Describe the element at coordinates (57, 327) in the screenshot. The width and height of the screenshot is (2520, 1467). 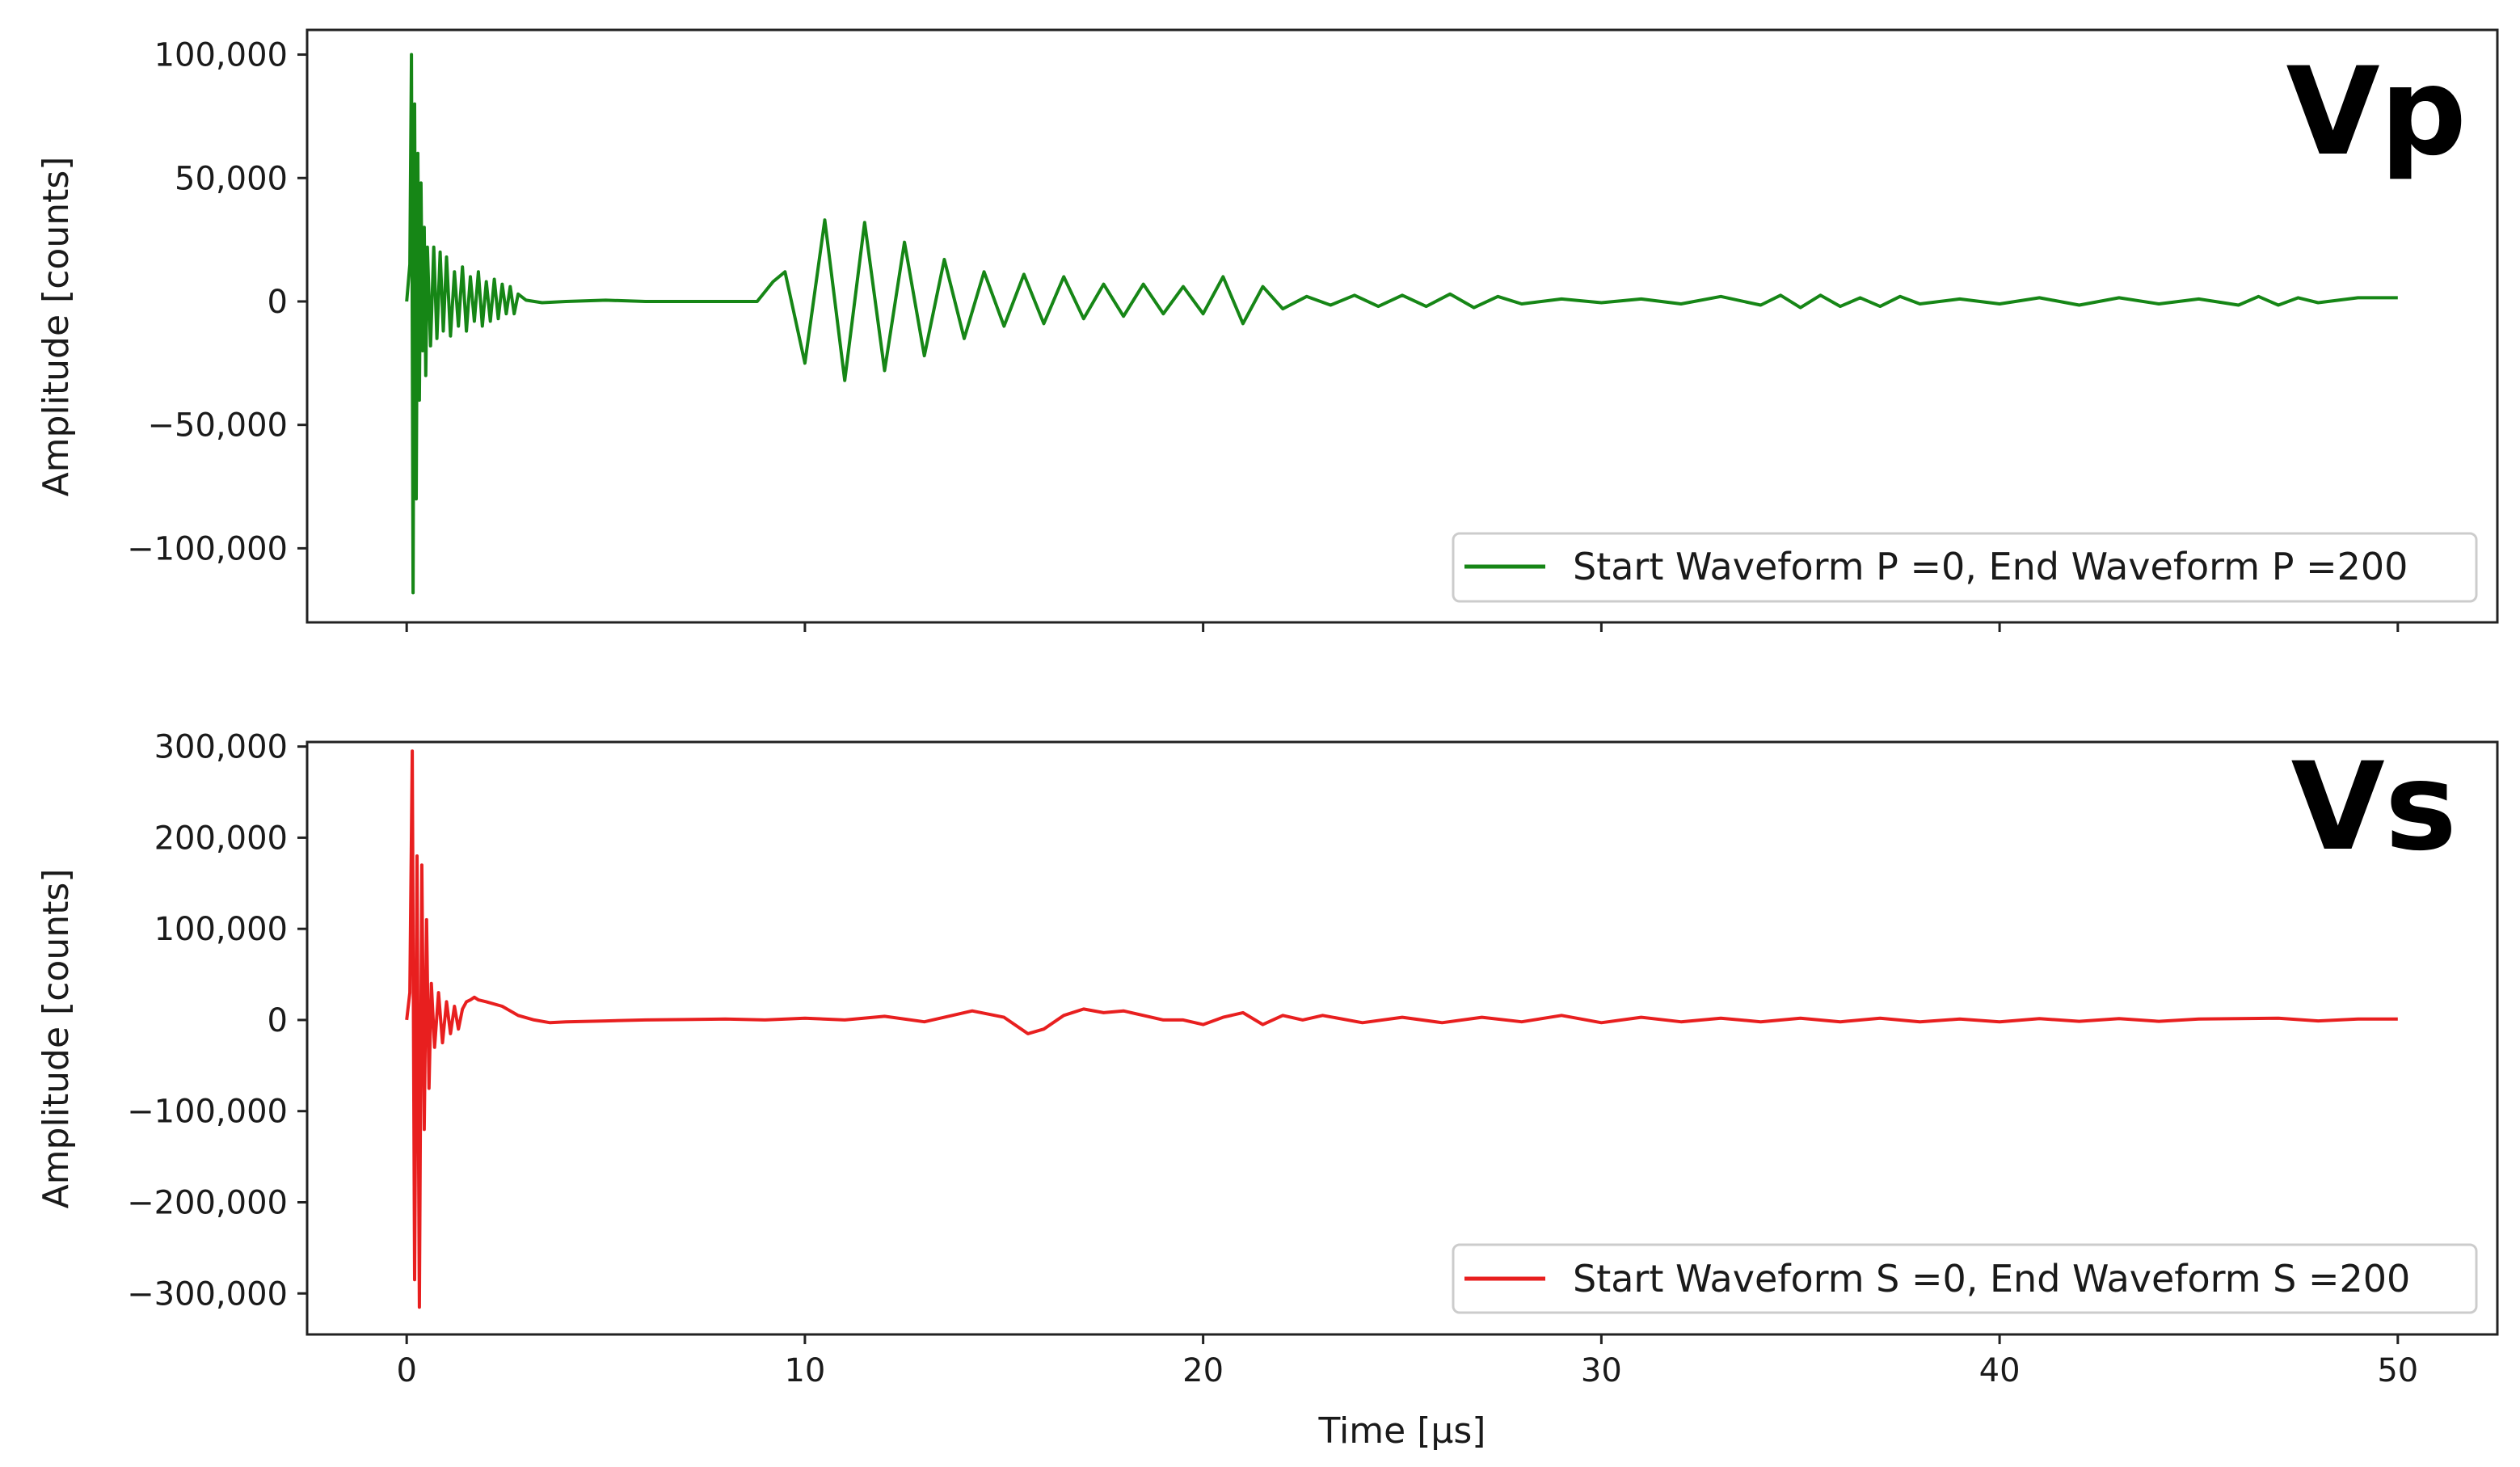
I see `vp-y-axis-title: Amplitude [counts]` at that location.